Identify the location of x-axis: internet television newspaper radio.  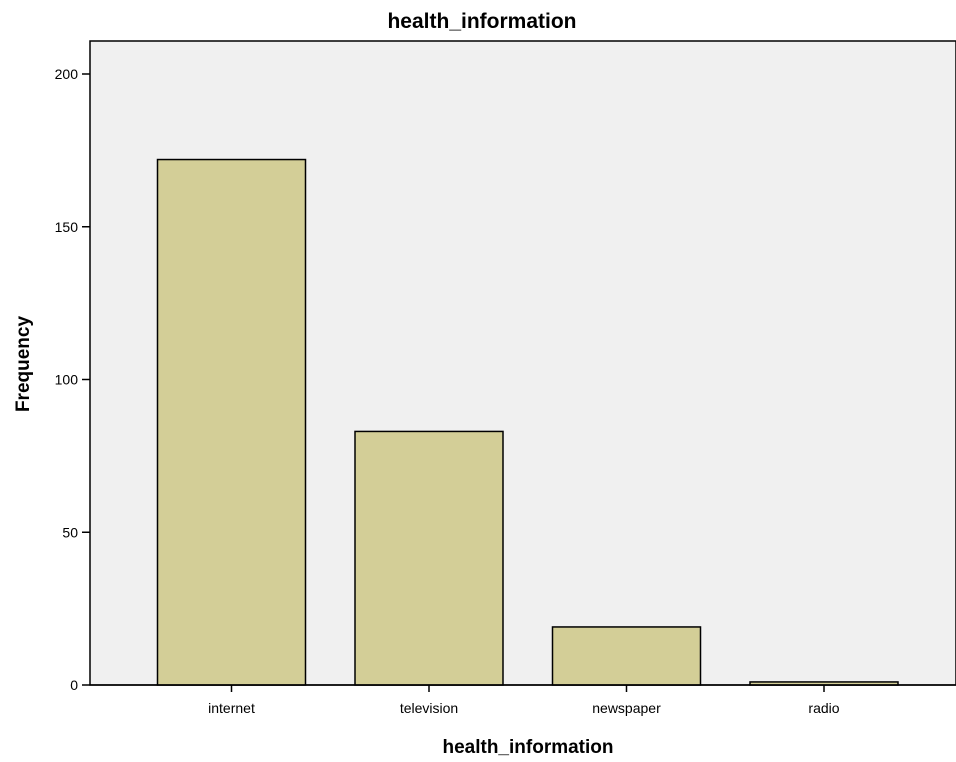
(523, 700).